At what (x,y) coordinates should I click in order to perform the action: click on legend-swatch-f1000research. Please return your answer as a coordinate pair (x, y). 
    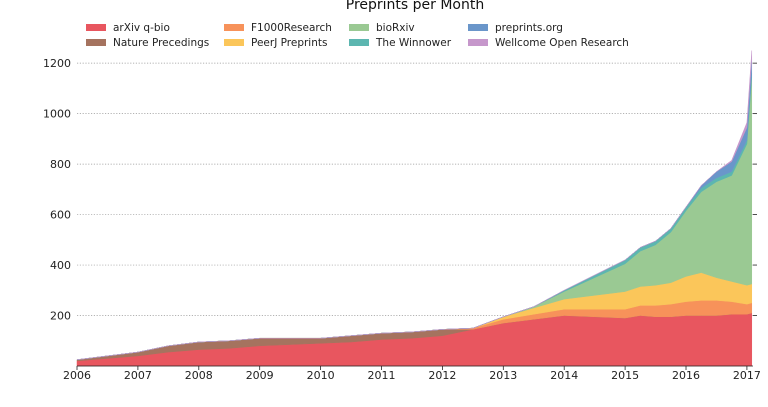
    Looking at the image, I should click on (234, 27).